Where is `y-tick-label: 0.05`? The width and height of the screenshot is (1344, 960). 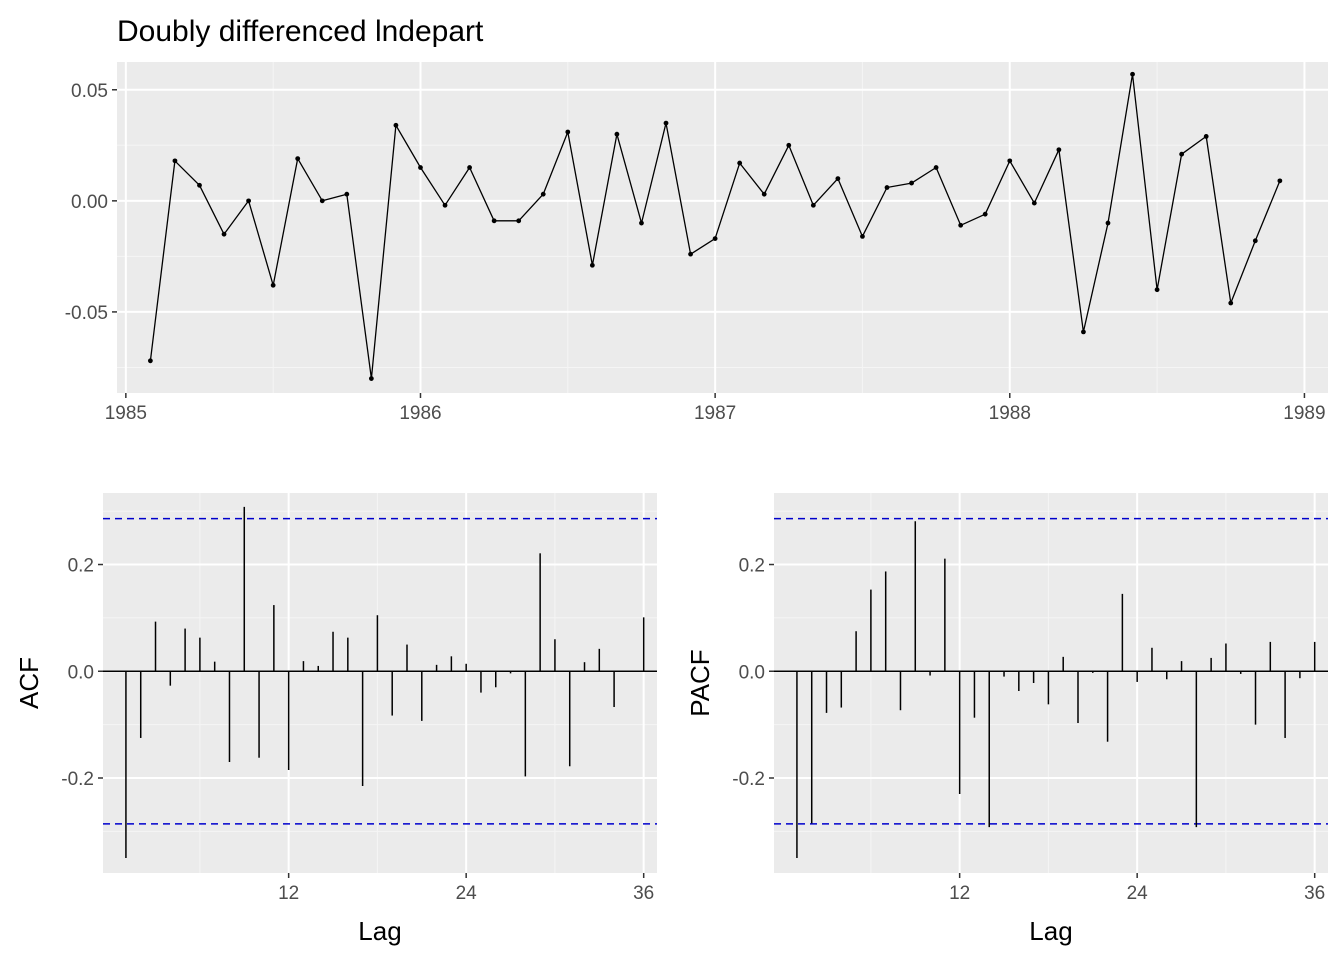 y-tick-label: 0.05 is located at coordinates (89, 91).